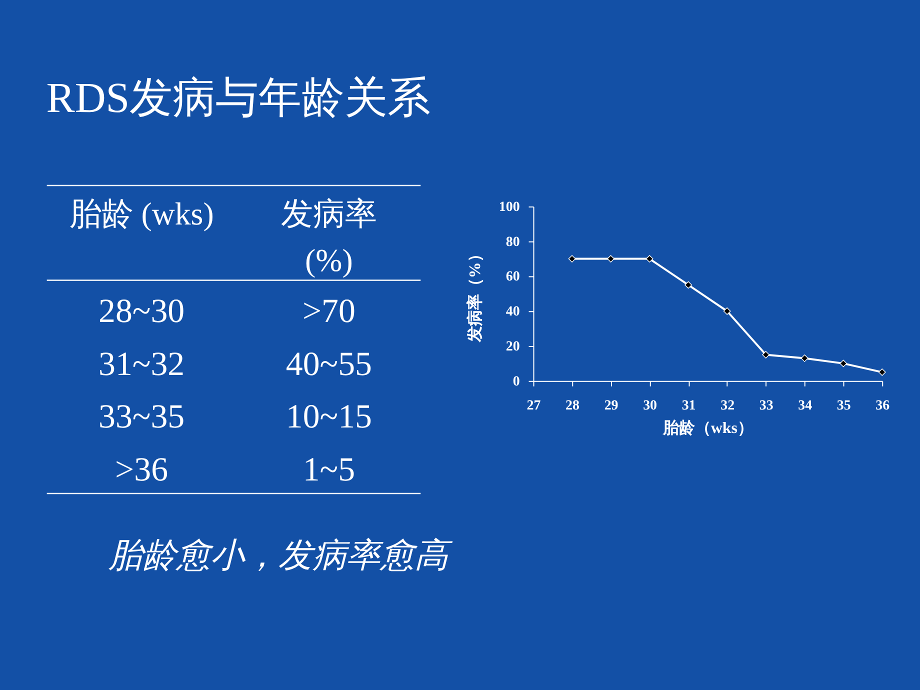 The width and height of the screenshot is (920, 690). Describe the element at coordinates (141, 417) in the screenshot. I see `text: 33~35` at that location.